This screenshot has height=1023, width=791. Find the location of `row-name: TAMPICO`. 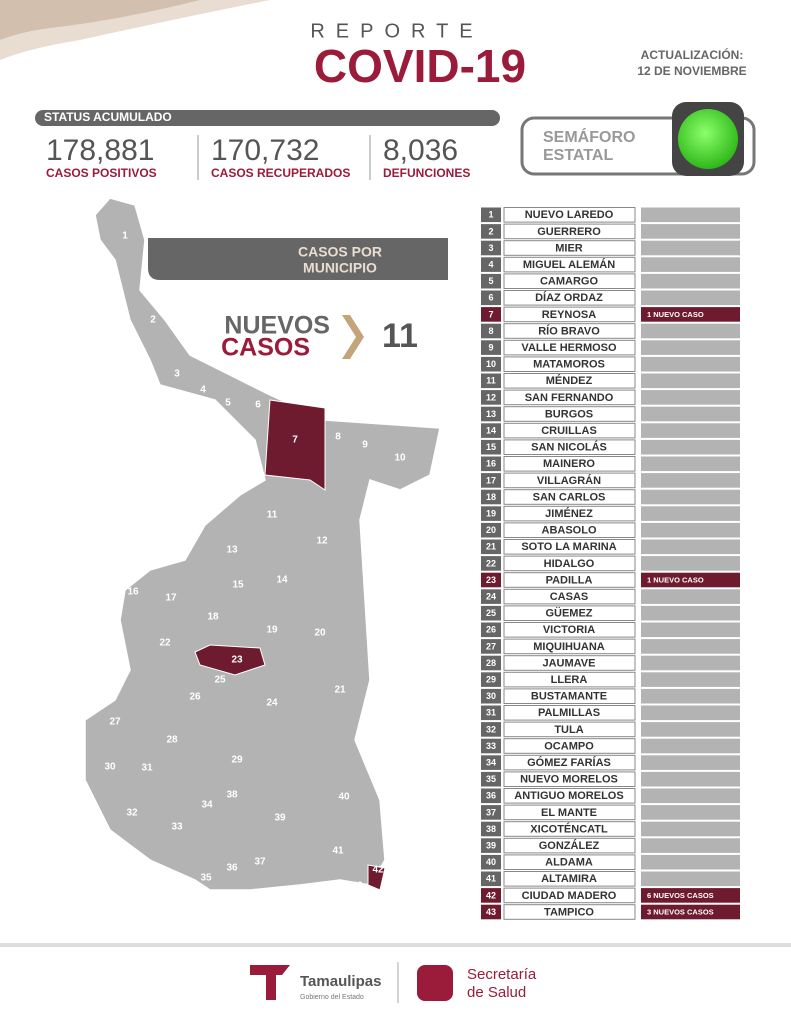

row-name: TAMPICO is located at coordinates (569, 912).